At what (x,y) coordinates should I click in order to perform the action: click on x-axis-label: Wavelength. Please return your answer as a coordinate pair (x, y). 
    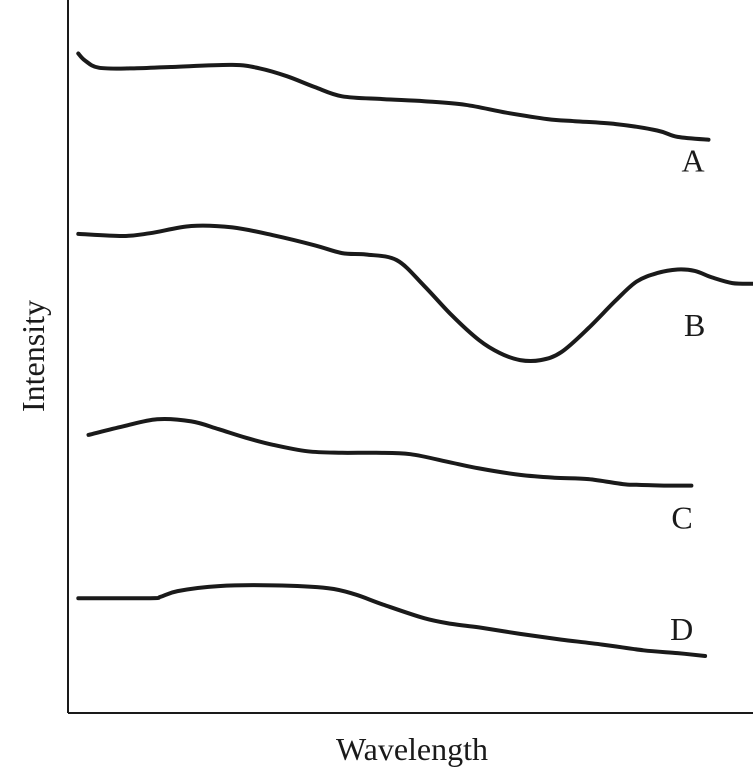
    Looking at the image, I should click on (412, 749).